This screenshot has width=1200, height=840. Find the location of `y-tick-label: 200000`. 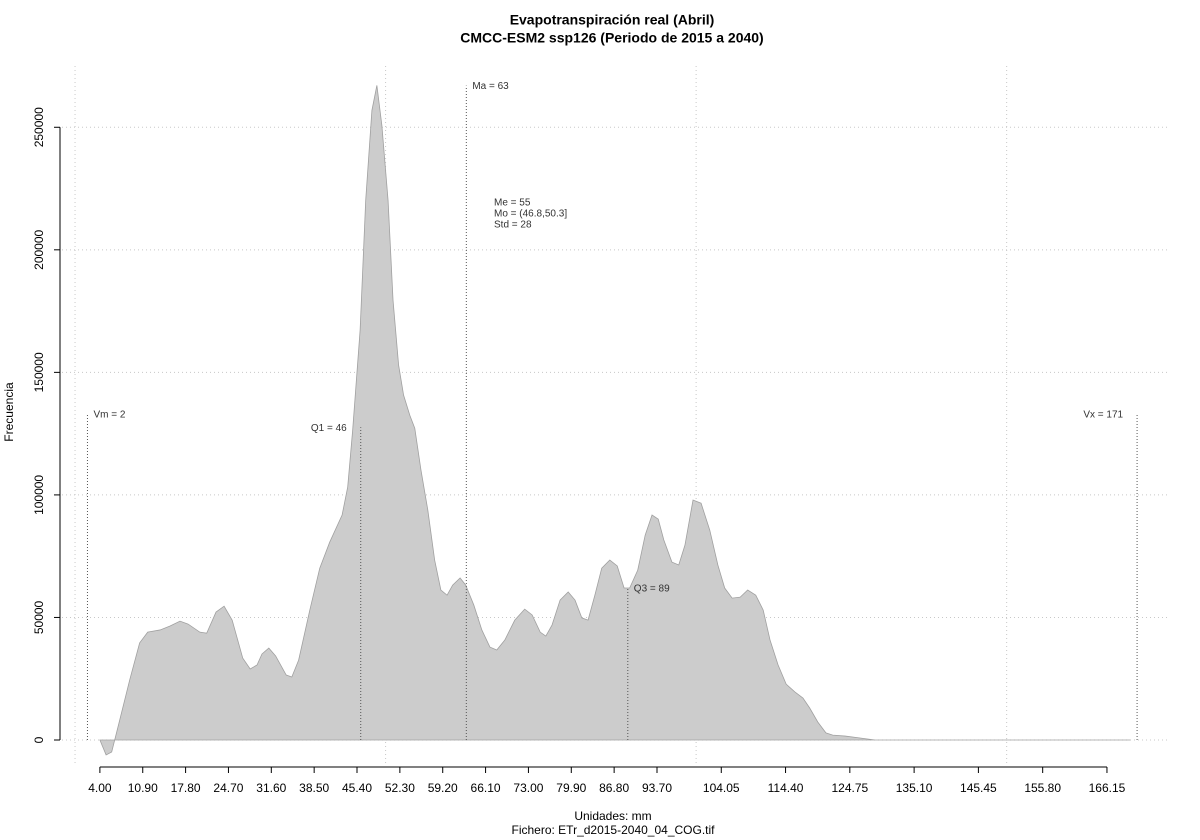

y-tick-label: 200000 is located at coordinates (39, 249).